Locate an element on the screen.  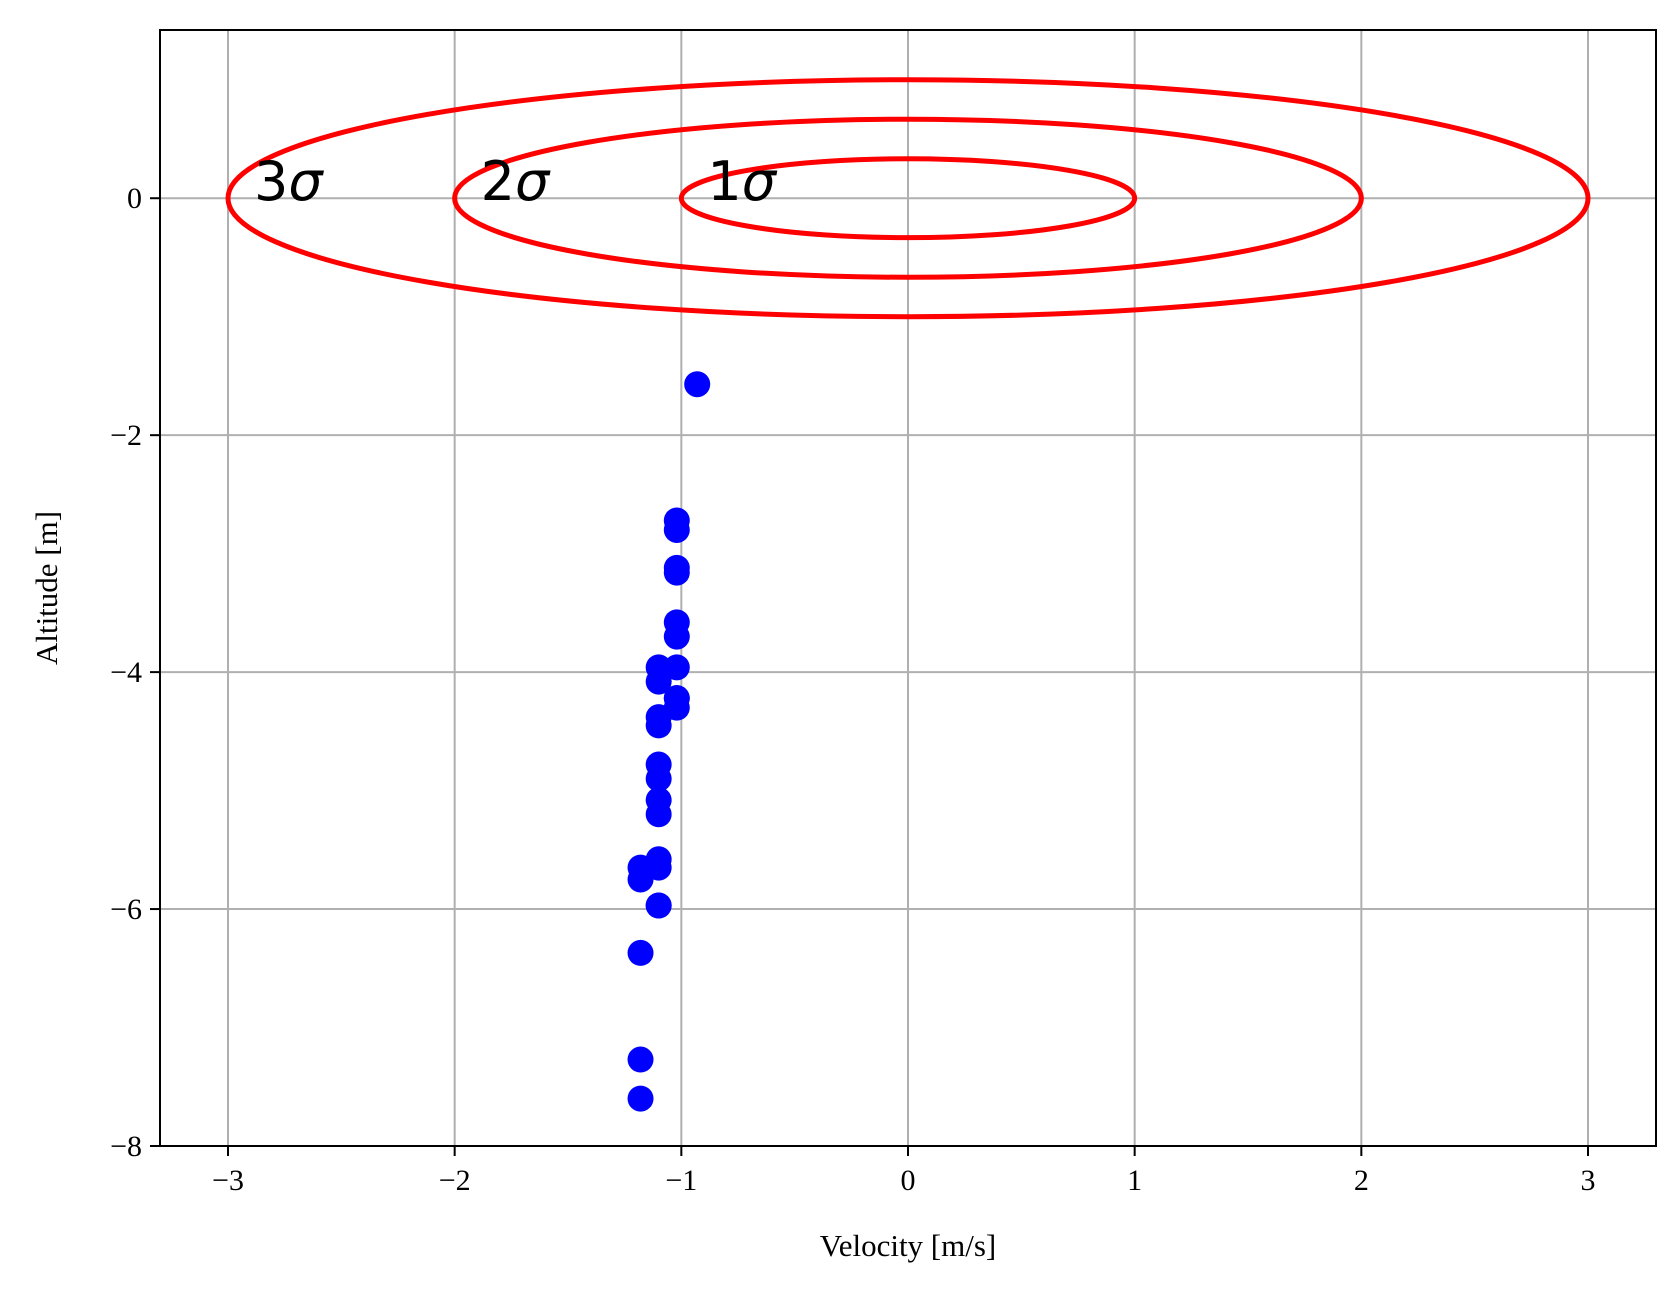
y-axis-label: Altitude [m] is located at coordinates (46, 588).